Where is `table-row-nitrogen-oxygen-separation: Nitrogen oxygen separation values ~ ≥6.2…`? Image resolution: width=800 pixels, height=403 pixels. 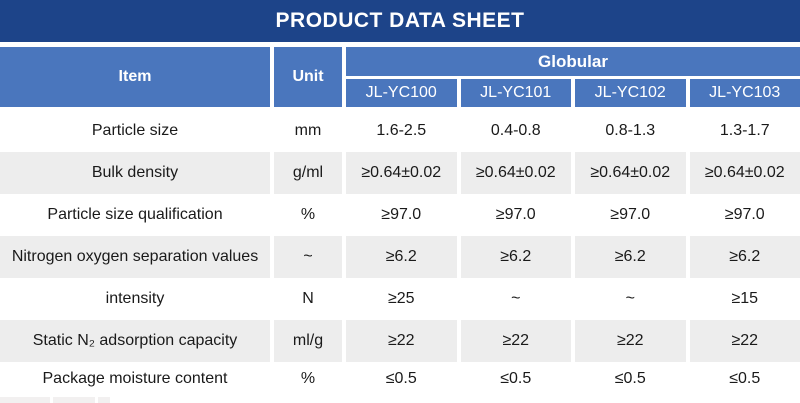
table-row-nitrogen-oxygen-separation: Nitrogen oxygen separation values ~ ≥6.2… is located at coordinates (400, 257).